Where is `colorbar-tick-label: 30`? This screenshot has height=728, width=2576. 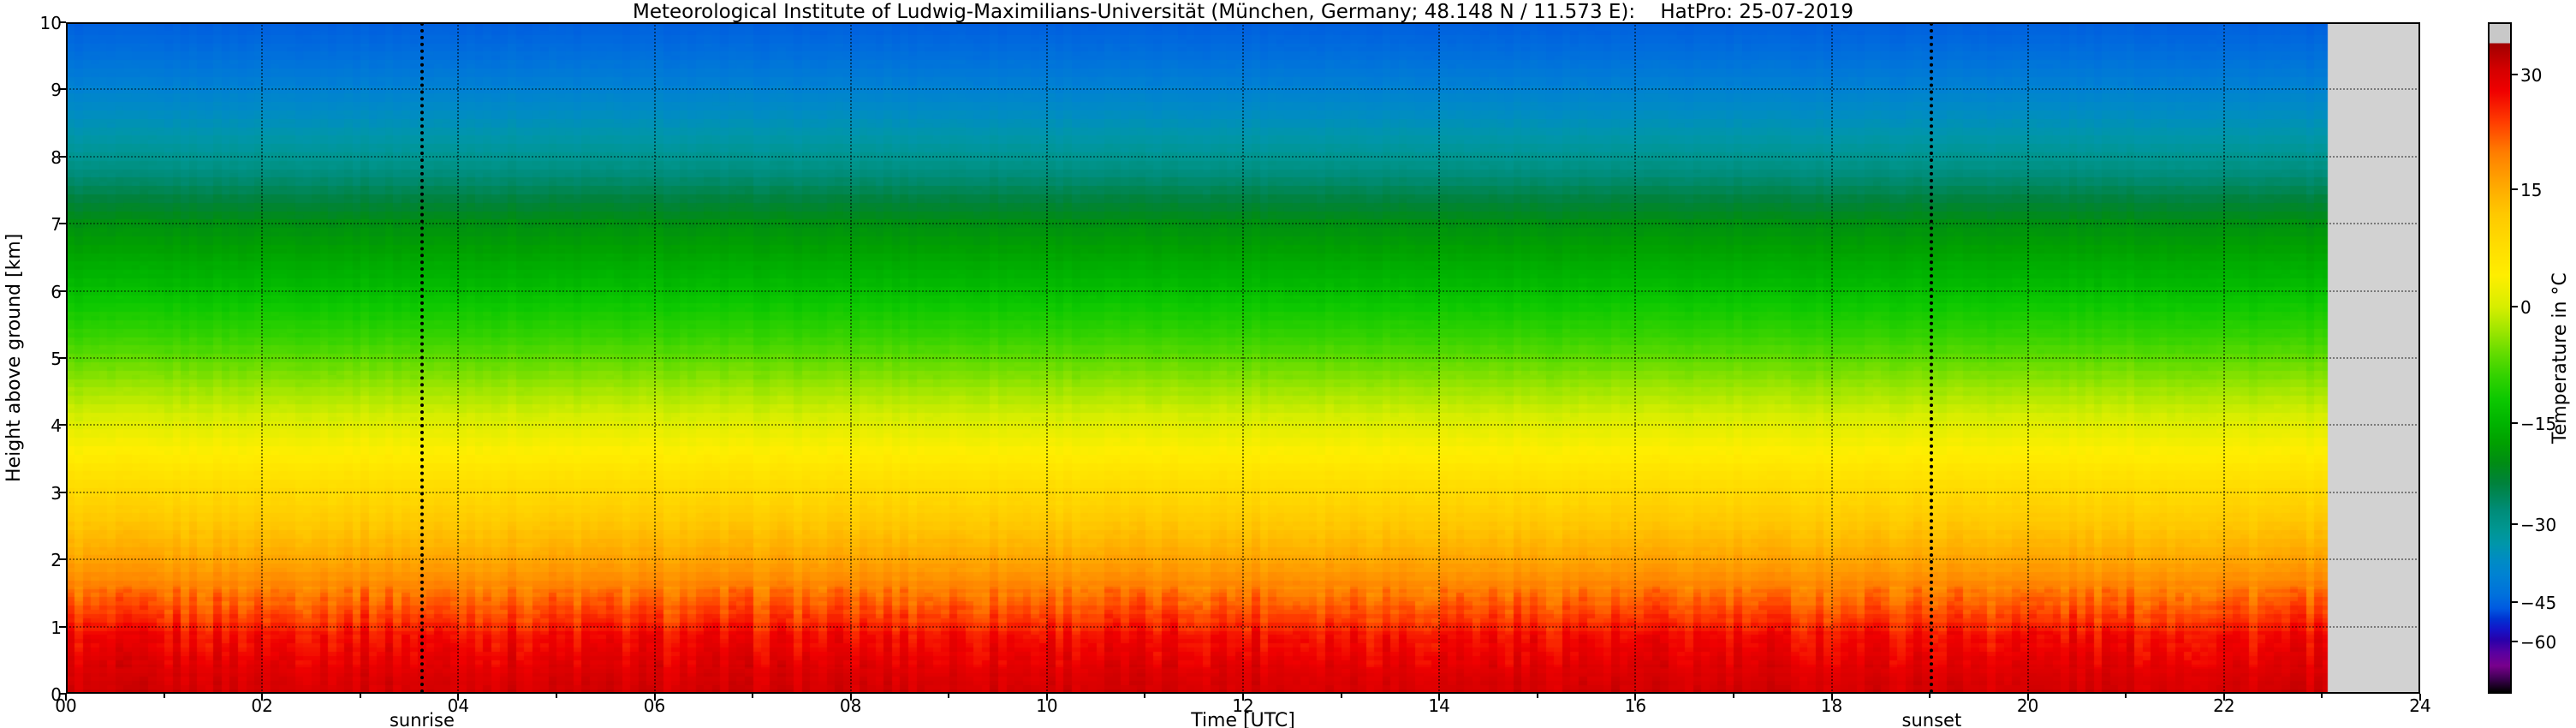
colorbar-tick-label: 30 is located at coordinates (2532, 76).